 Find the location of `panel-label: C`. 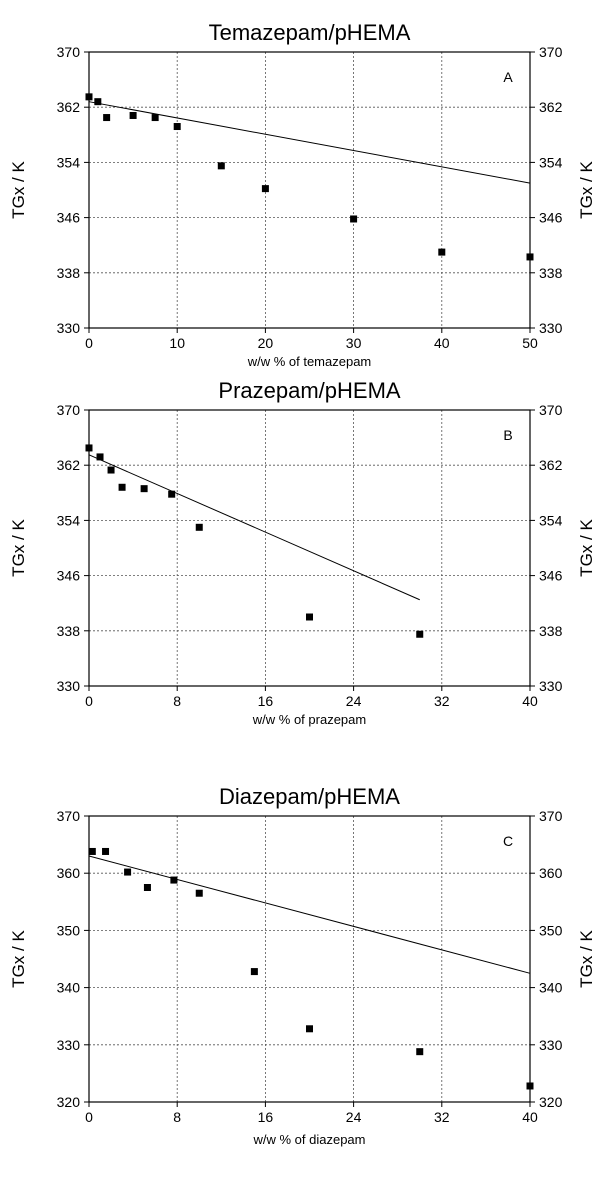

panel-label: C is located at coordinates (508, 841).